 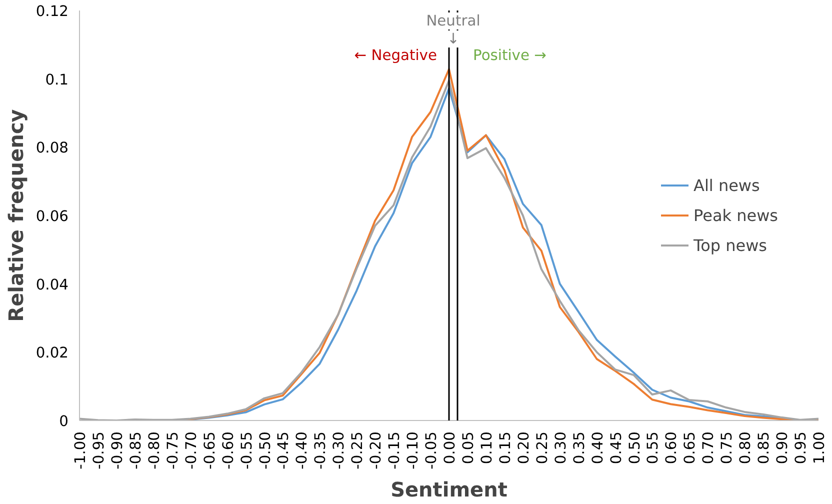 I want to click on x-tick-label: 0.80, so click(x=745, y=447).